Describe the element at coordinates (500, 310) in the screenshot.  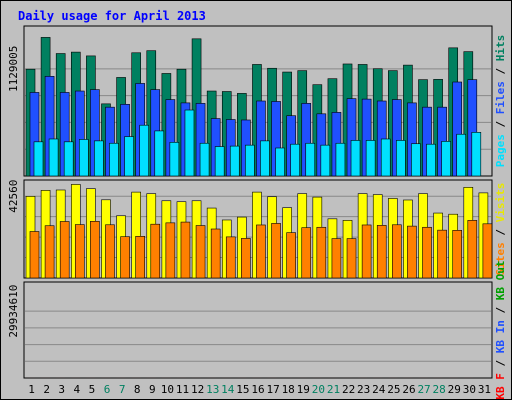
I see `legend-entry-bottom-3: /` at that location.